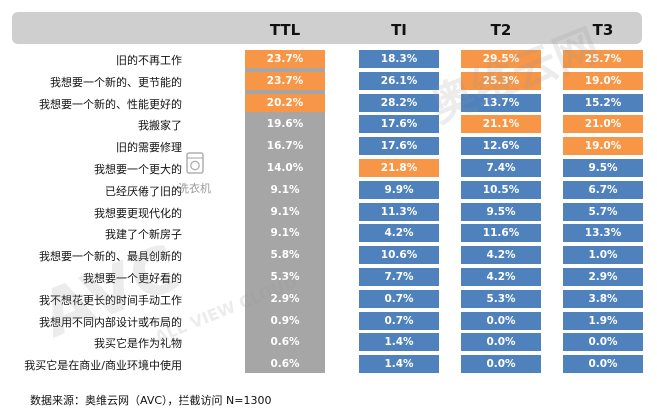 This screenshot has height=411, width=657. What do you see at coordinates (110, 322) in the screenshot?
I see `row-label: 我想用不同内部设计或布局的` at bounding box center [110, 322].